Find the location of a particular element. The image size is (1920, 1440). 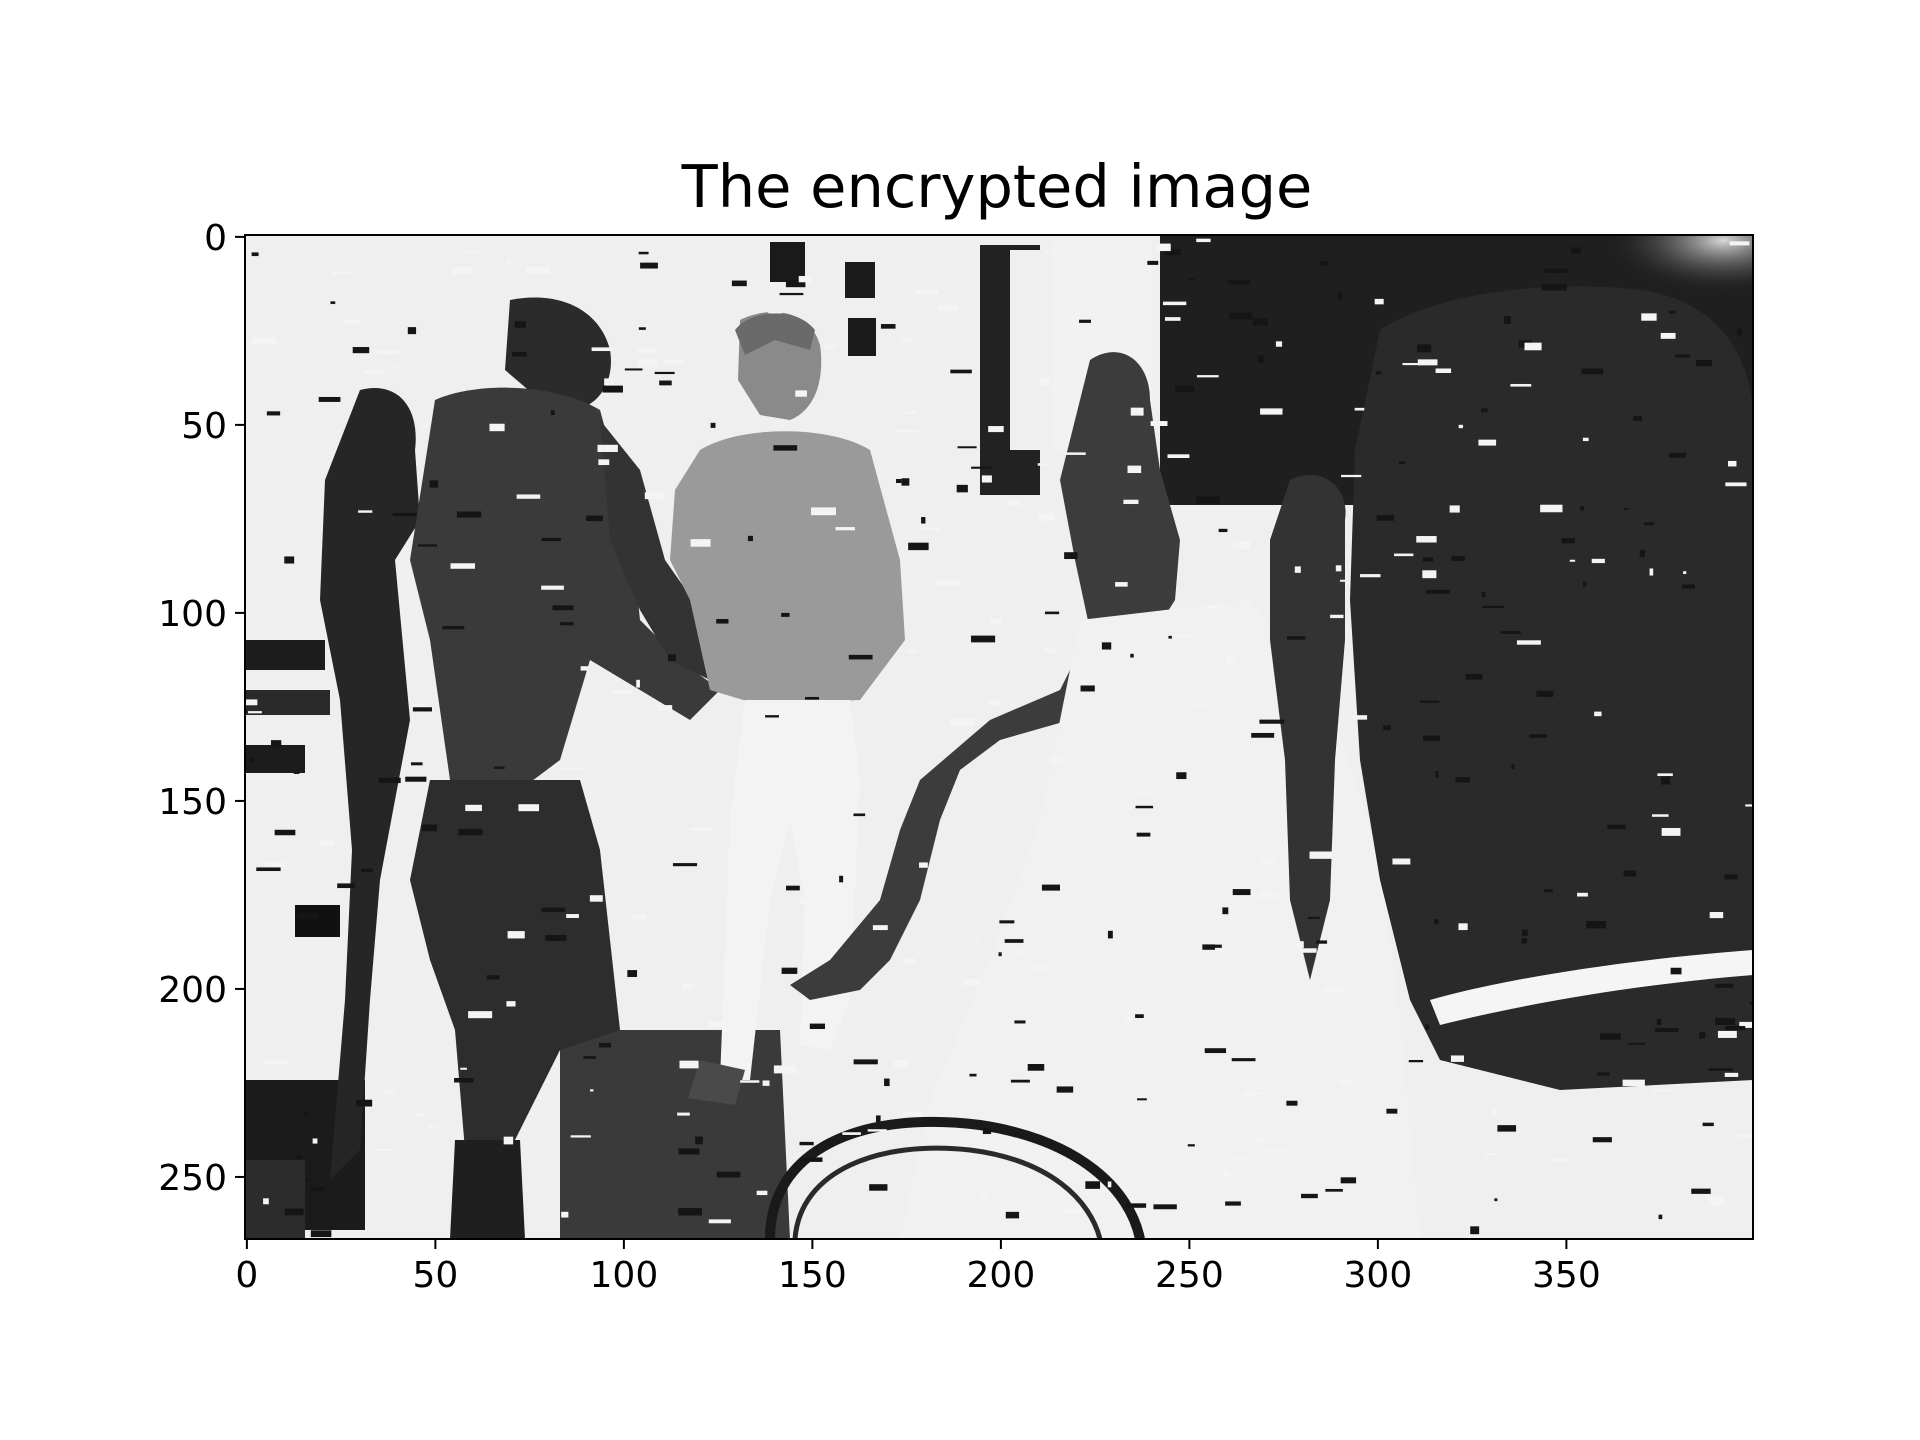

person-man-head is located at coordinates (558, 353).